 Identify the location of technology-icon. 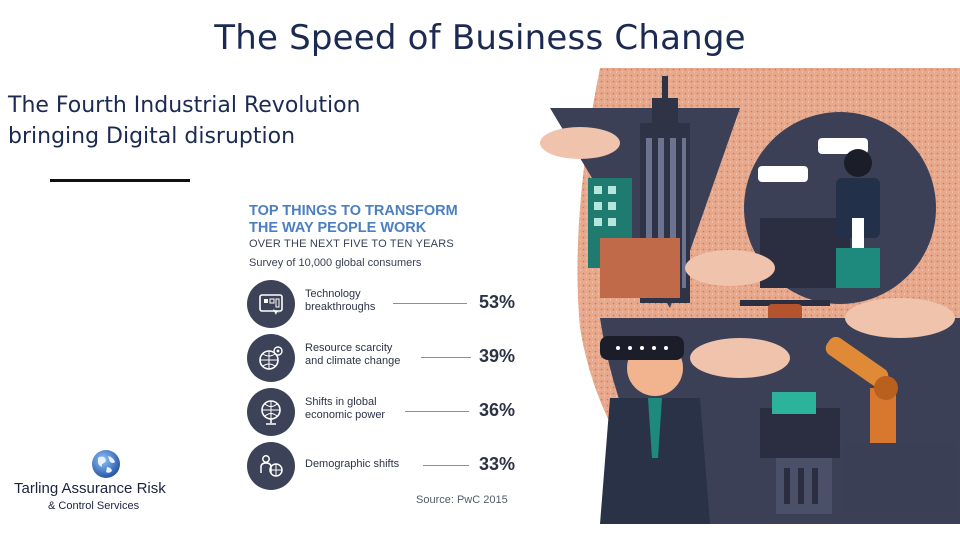
(271, 304).